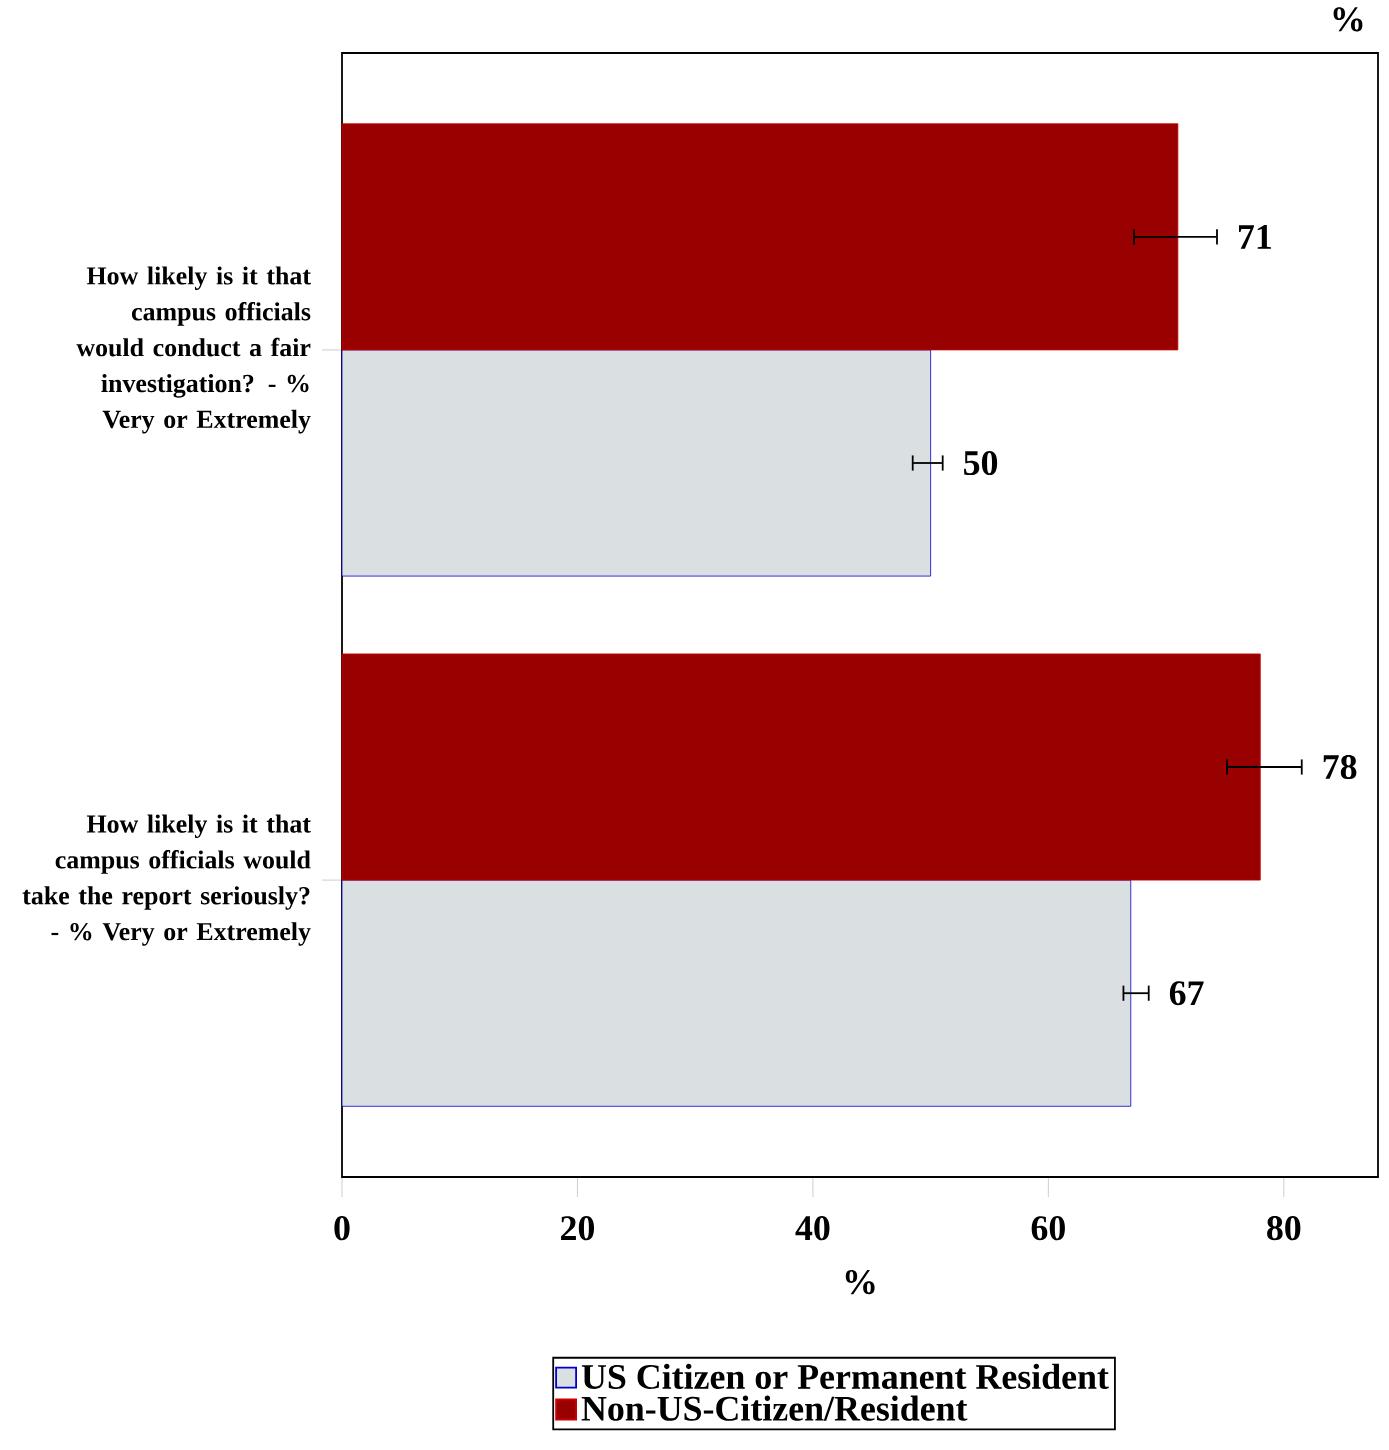 The height and width of the screenshot is (1450, 1389). Describe the element at coordinates (981, 463) in the screenshot. I see `data-label: 50` at that location.